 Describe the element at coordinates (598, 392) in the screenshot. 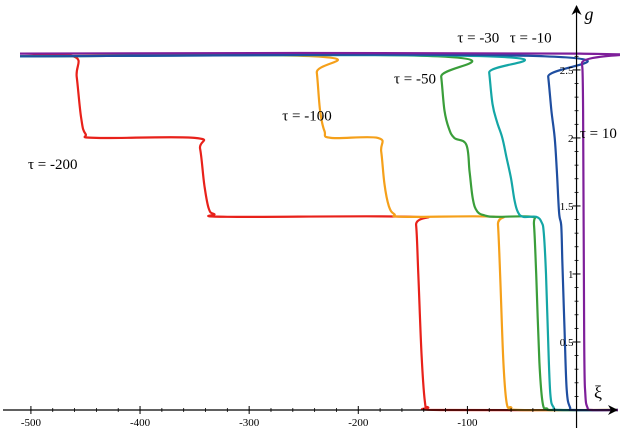

I see `x-axis-title: ξ` at that location.